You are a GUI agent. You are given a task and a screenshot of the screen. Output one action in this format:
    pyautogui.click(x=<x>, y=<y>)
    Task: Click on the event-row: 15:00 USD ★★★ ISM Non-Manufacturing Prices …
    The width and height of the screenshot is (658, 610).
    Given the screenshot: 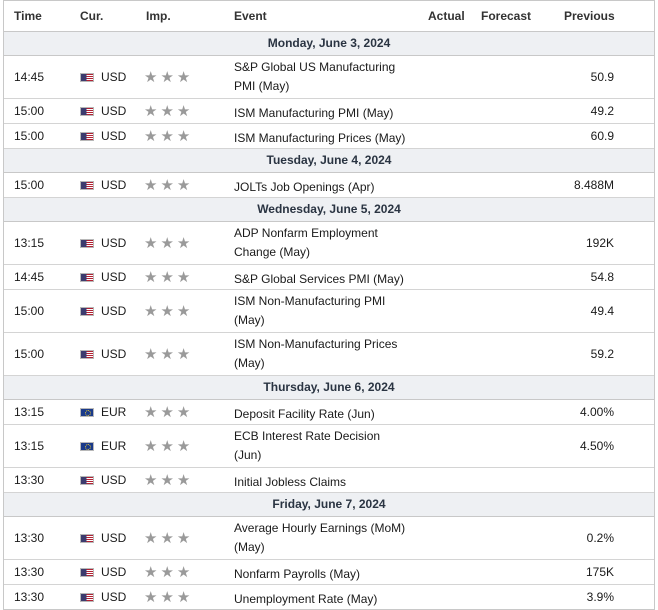 What is the action you would take?
    pyautogui.click(x=329, y=354)
    